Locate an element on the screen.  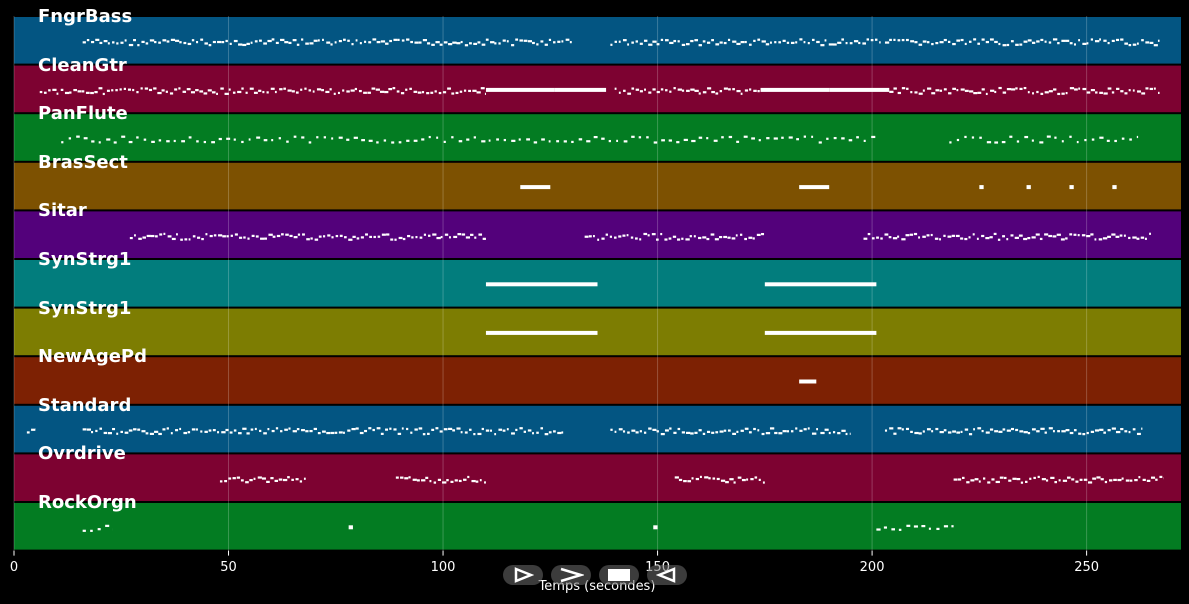
stop-icon is located at coordinates (619, 575).